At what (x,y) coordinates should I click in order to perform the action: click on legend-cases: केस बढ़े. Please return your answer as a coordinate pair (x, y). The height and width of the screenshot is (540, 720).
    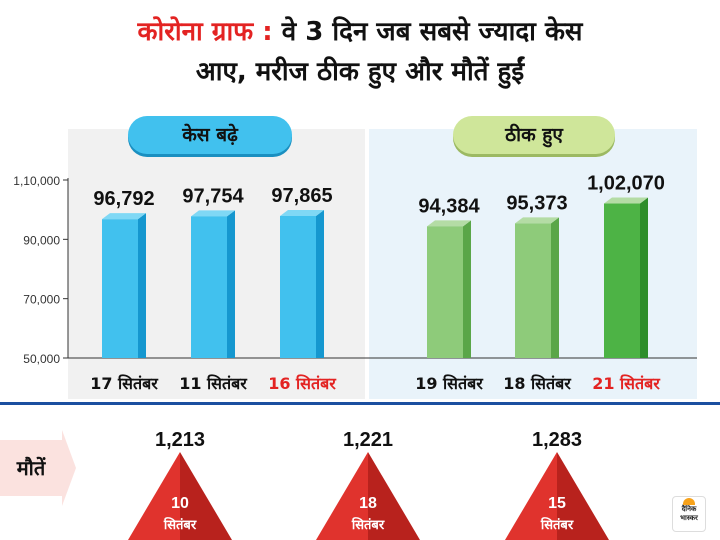
    Looking at the image, I should click on (210, 135).